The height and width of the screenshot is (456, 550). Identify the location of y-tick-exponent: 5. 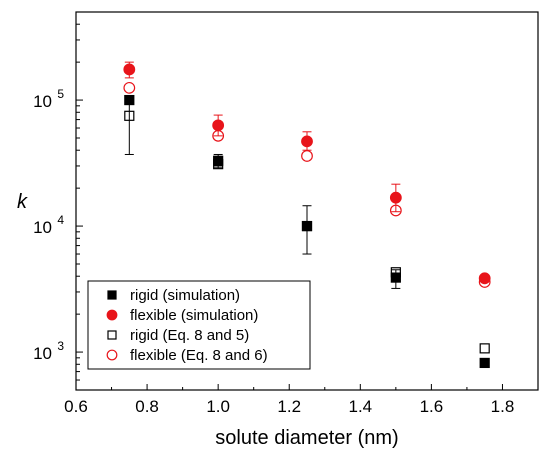
(60, 94).